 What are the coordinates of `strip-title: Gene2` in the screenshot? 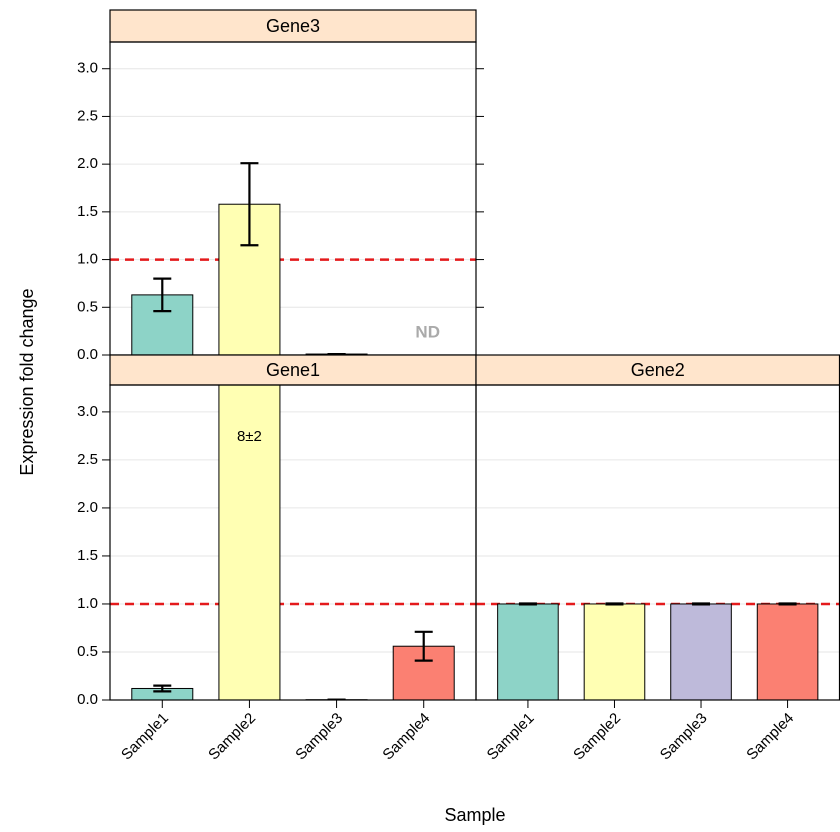 It's located at (658, 370).